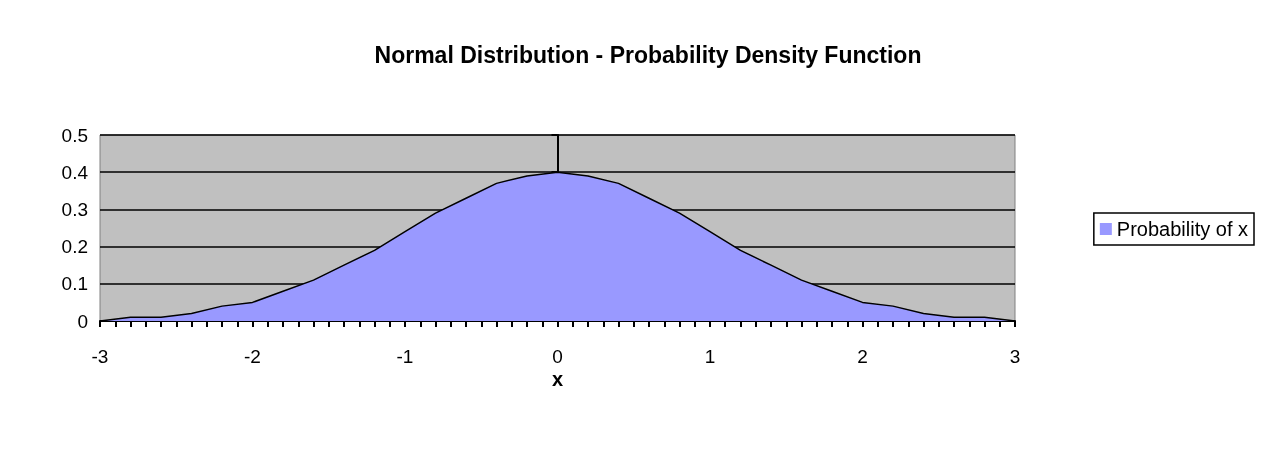  Describe the element at coordinates (82, 321) in the screenshot. I see `y-tick-label: 0` at that location.